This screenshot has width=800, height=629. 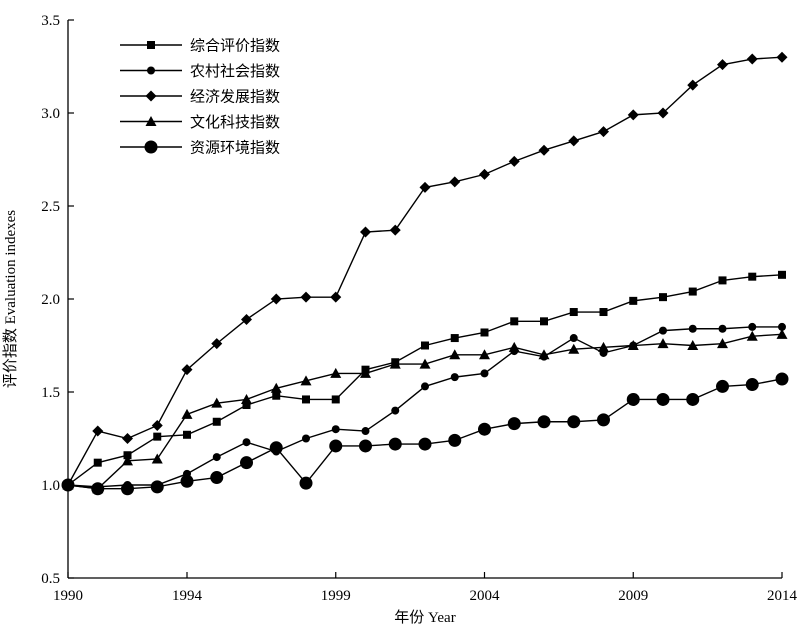 I want to click on legend-label: 资源环境指数, so click(x=235, y=148).